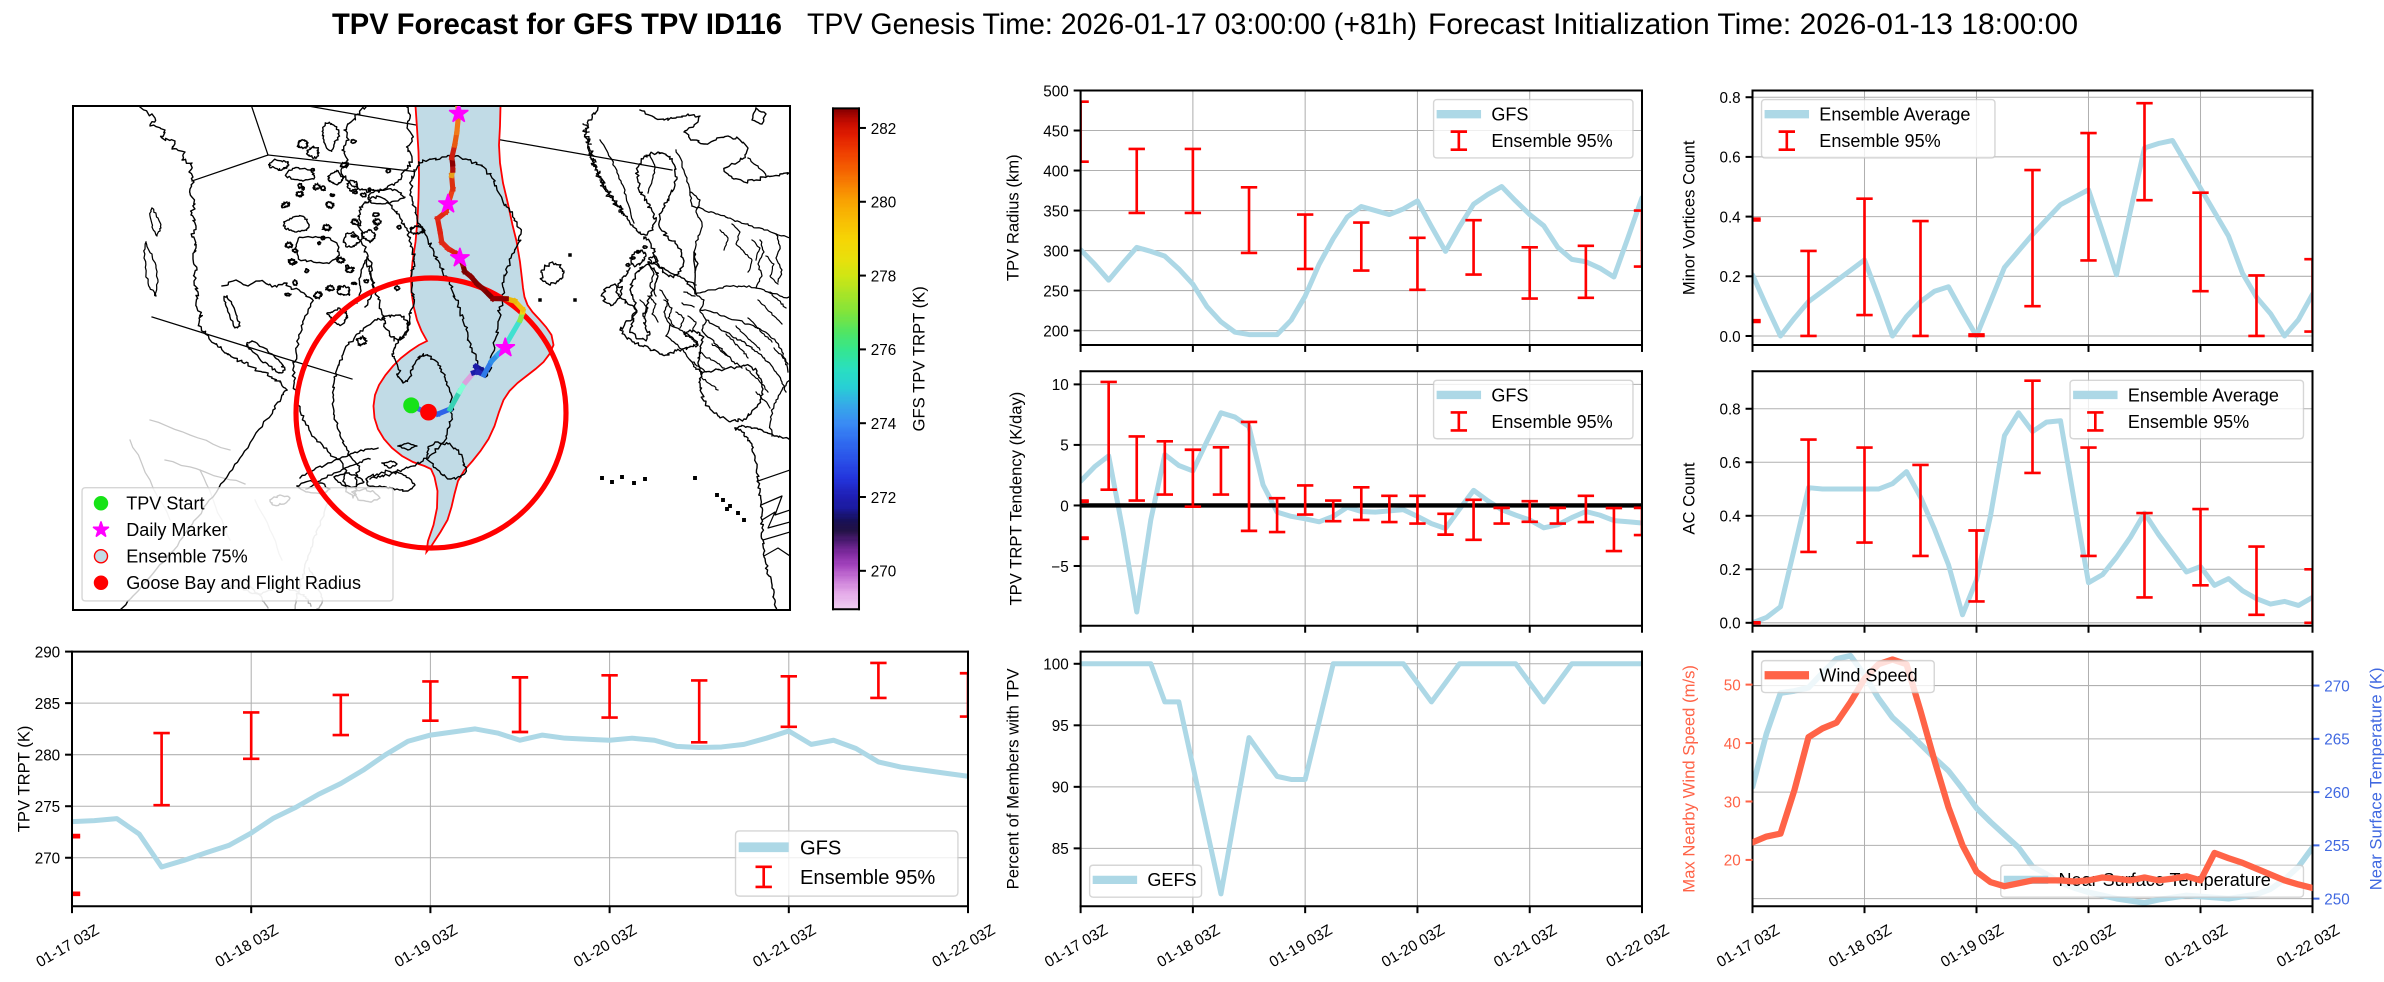 The image size is (2384, 982). Describe the element at coordinates (1171, 880) in the screenshot. I see `svg-text: GEFS` at that location.